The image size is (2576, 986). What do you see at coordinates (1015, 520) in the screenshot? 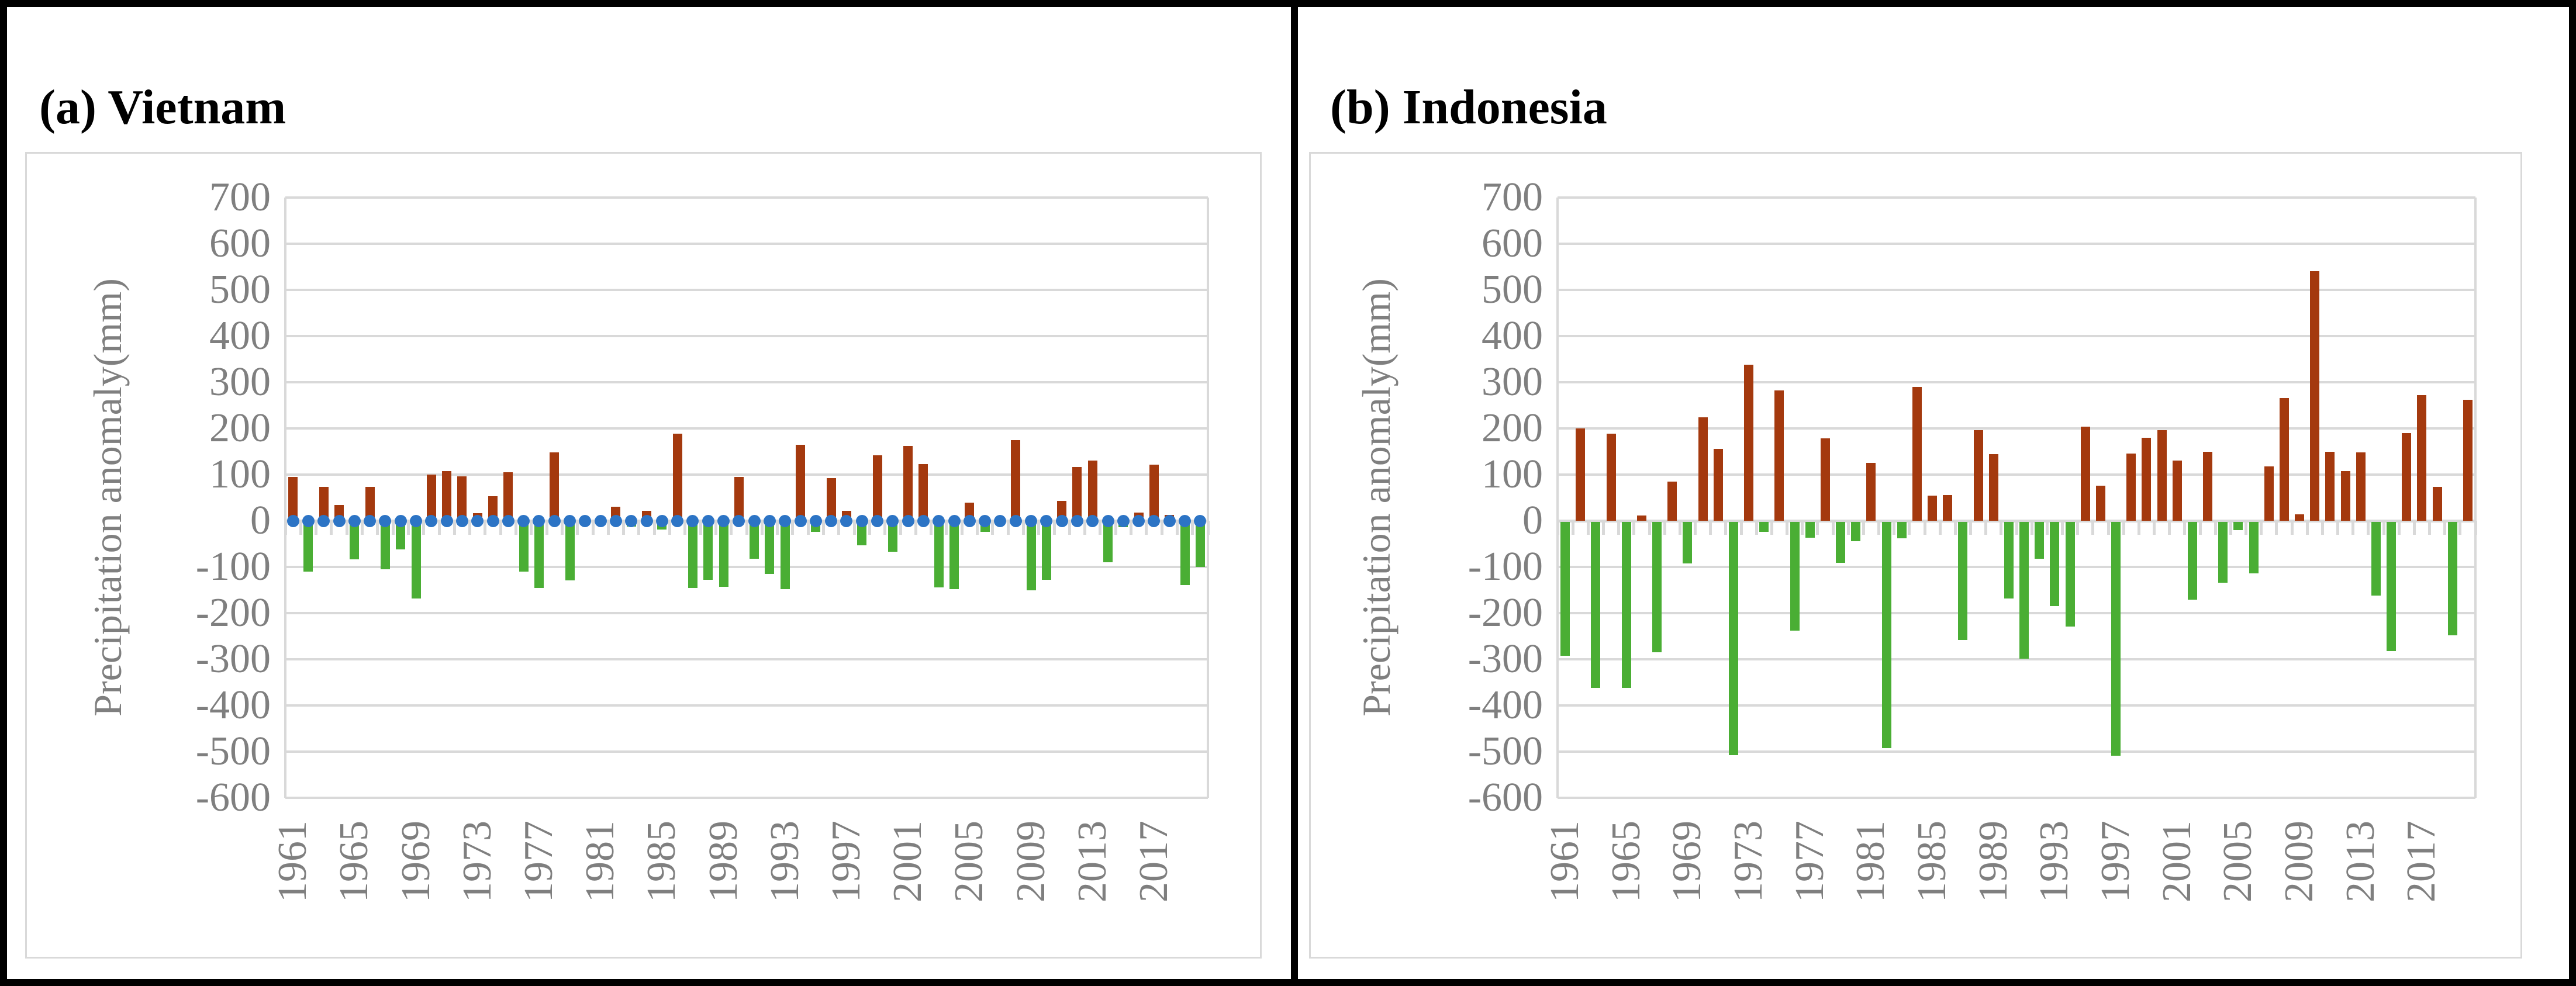
I see `zero-dot-2008` at bounding box center [1015, 520].